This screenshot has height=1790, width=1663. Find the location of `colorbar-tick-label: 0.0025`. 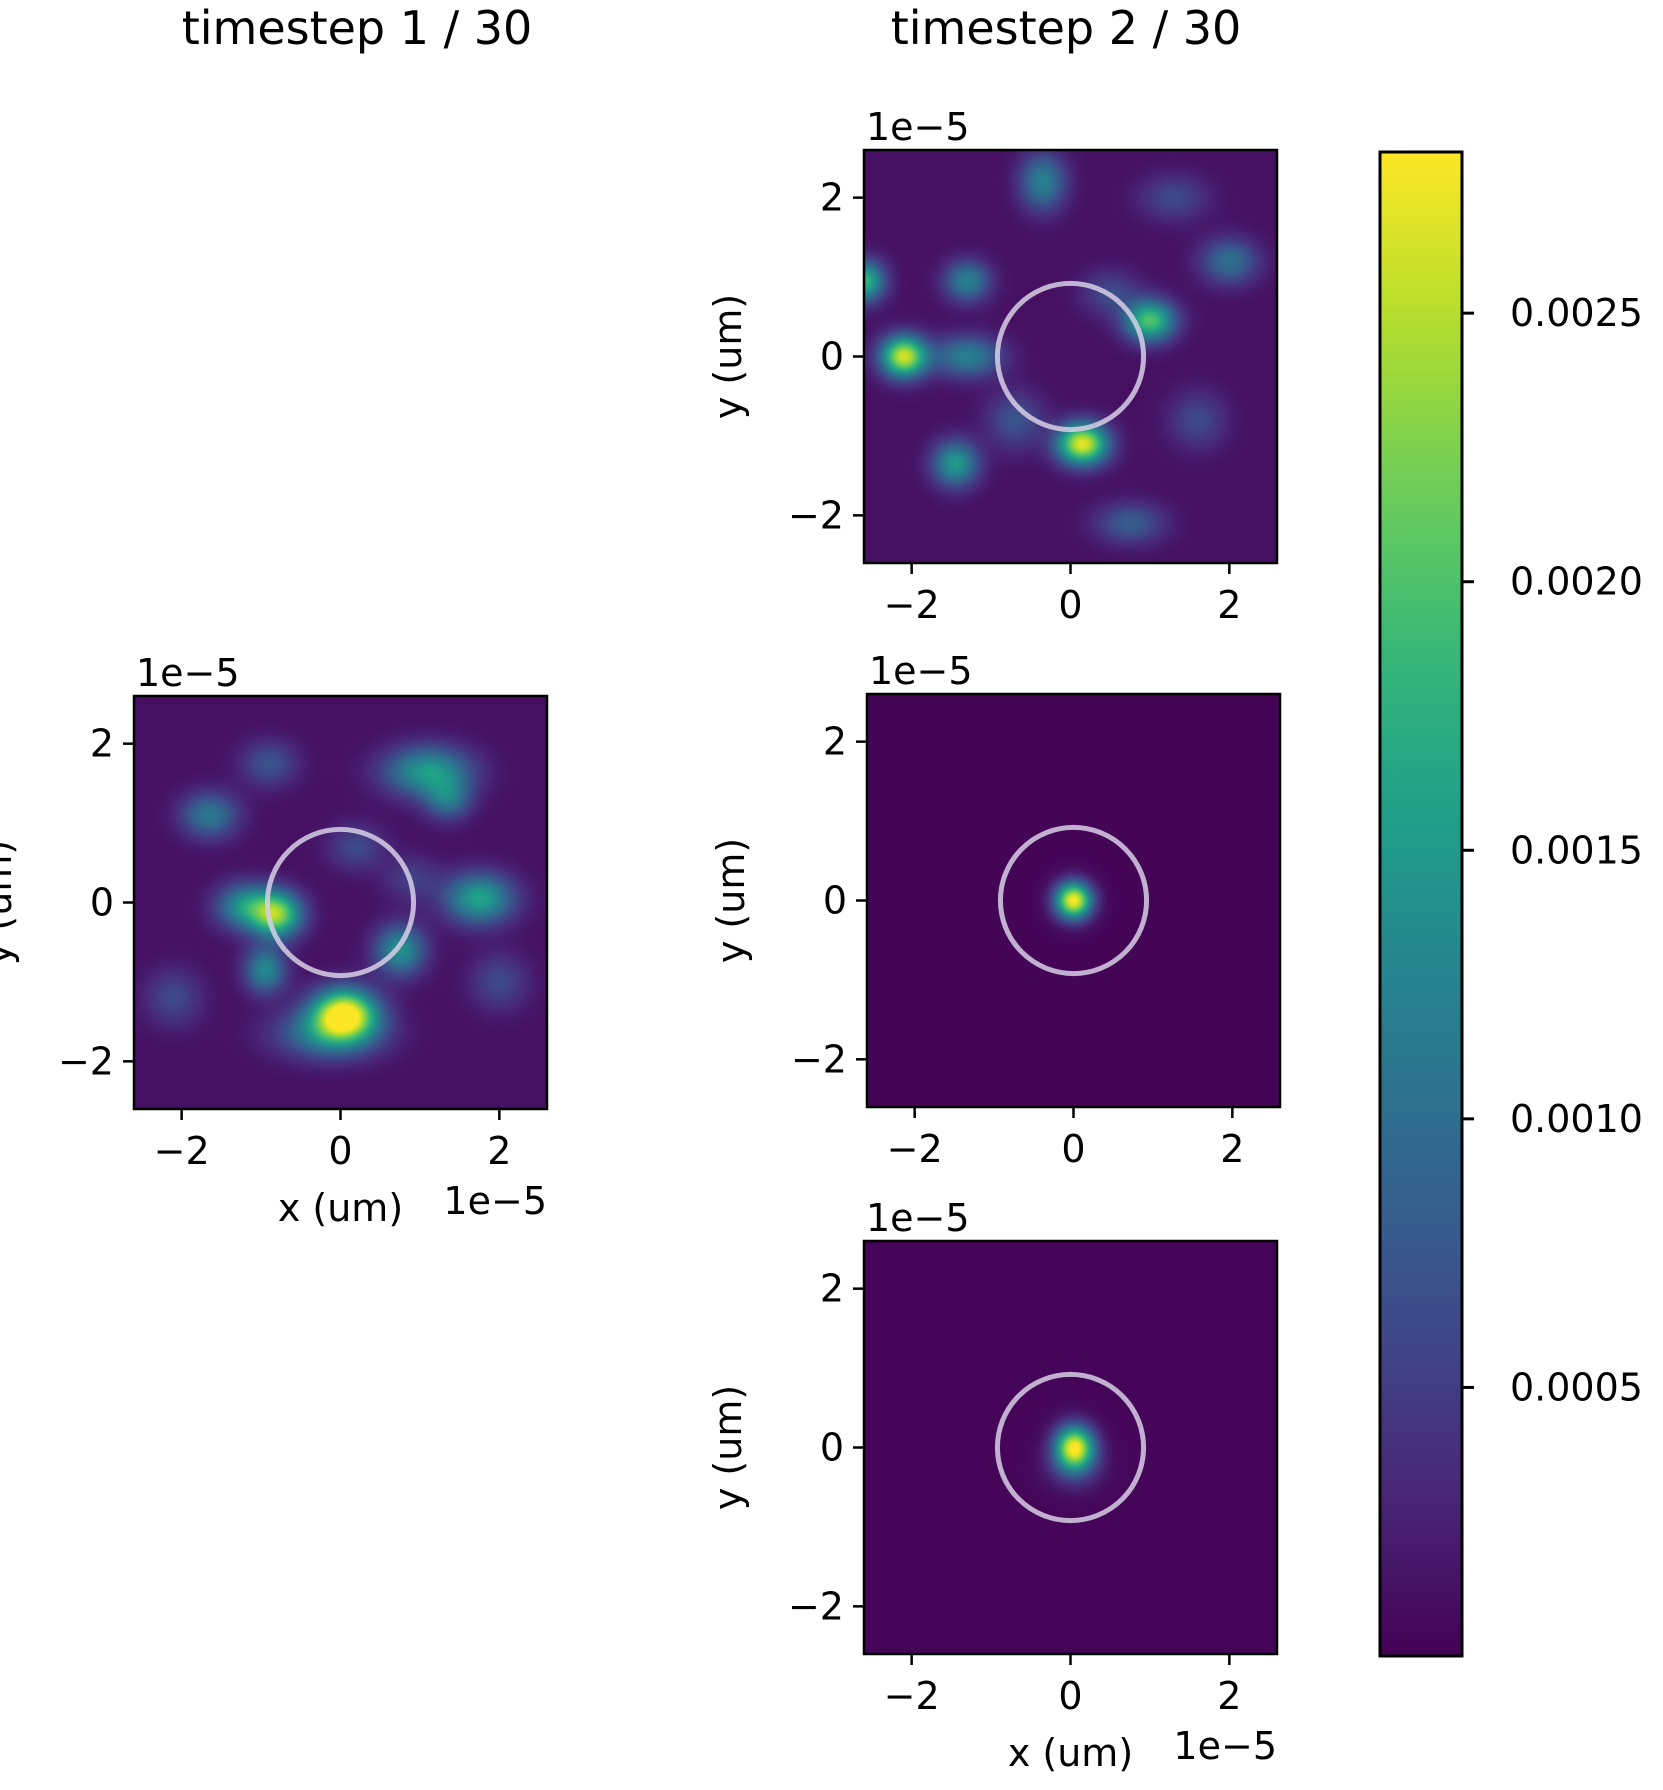

colorbar-tick-label: 0.0025 is located at coordinates (1576, 313).